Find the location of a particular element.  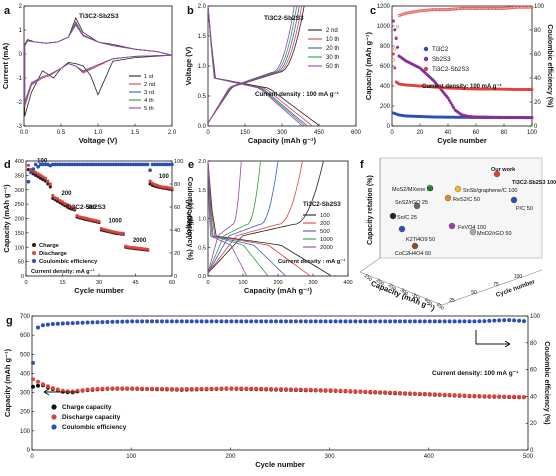

point-label: K2Ti4O9 50 is located at coordinates (420, 240).